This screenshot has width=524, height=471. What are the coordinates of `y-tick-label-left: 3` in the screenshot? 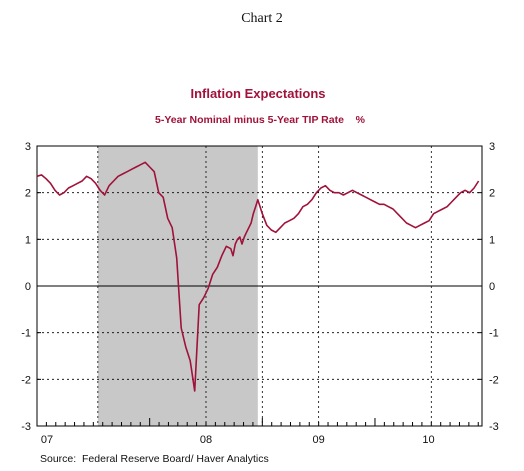 It's located at (28, 147).